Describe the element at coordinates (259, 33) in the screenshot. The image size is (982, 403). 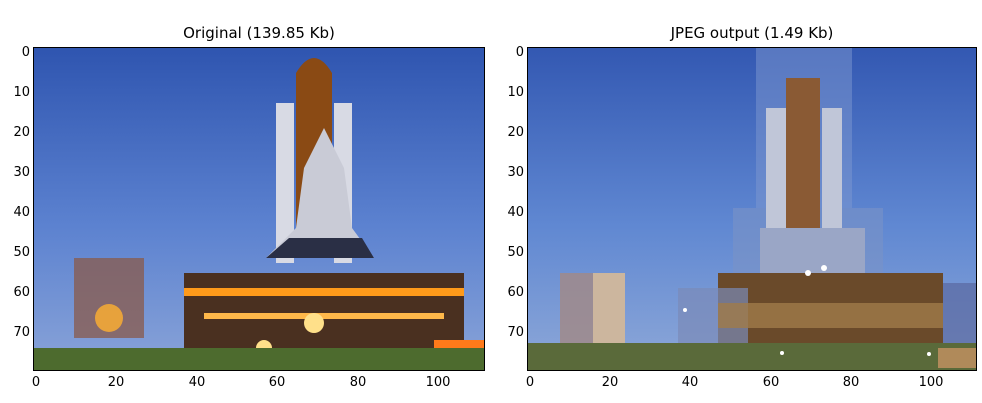
I see `panel-title: Original (139.85 Kb)` at that location.